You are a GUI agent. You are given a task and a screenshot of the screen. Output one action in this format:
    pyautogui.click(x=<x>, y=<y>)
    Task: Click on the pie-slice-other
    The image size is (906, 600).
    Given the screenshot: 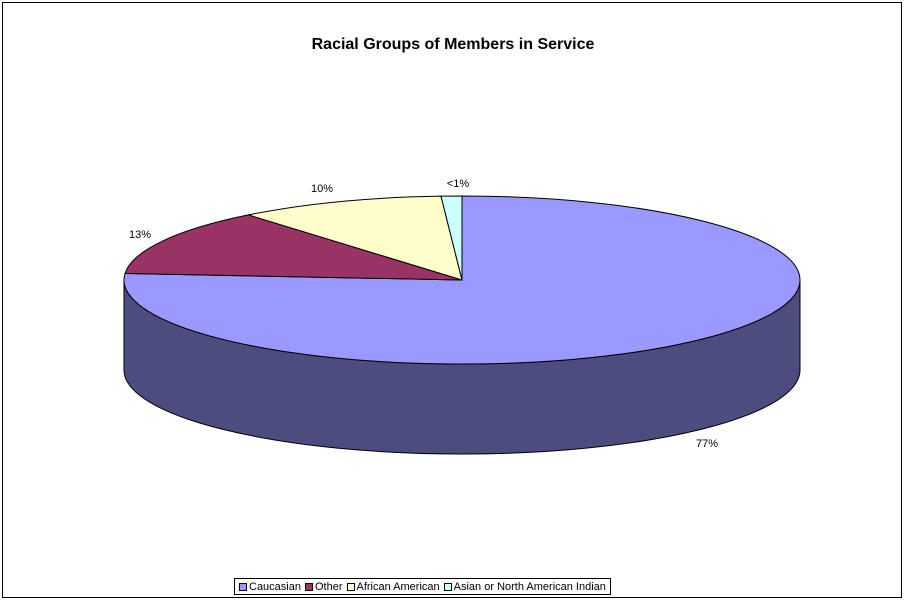 What is the action you would take?
    pyautogui.click(x=293, y=247)
    